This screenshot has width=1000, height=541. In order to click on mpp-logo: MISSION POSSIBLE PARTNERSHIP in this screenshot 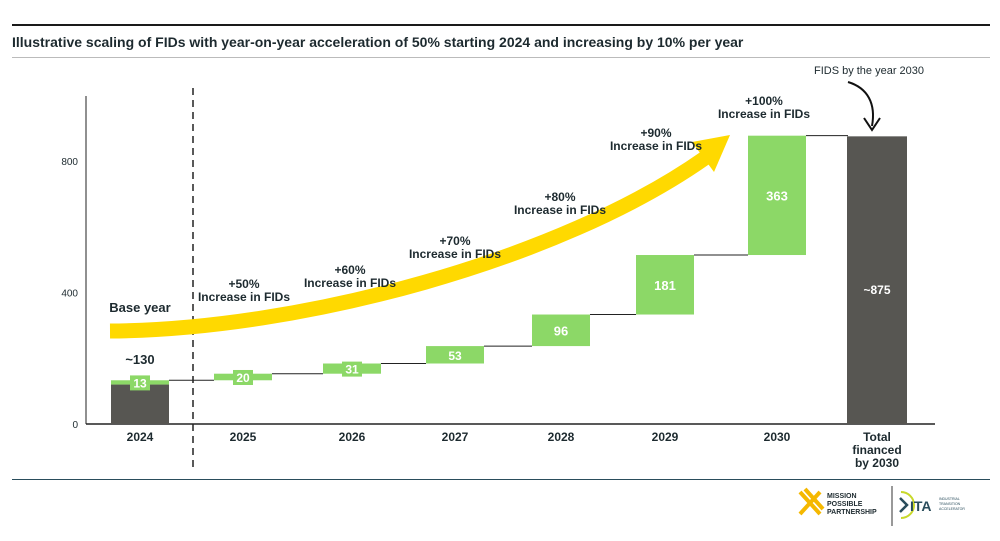, I will do `click(837, 501)`.